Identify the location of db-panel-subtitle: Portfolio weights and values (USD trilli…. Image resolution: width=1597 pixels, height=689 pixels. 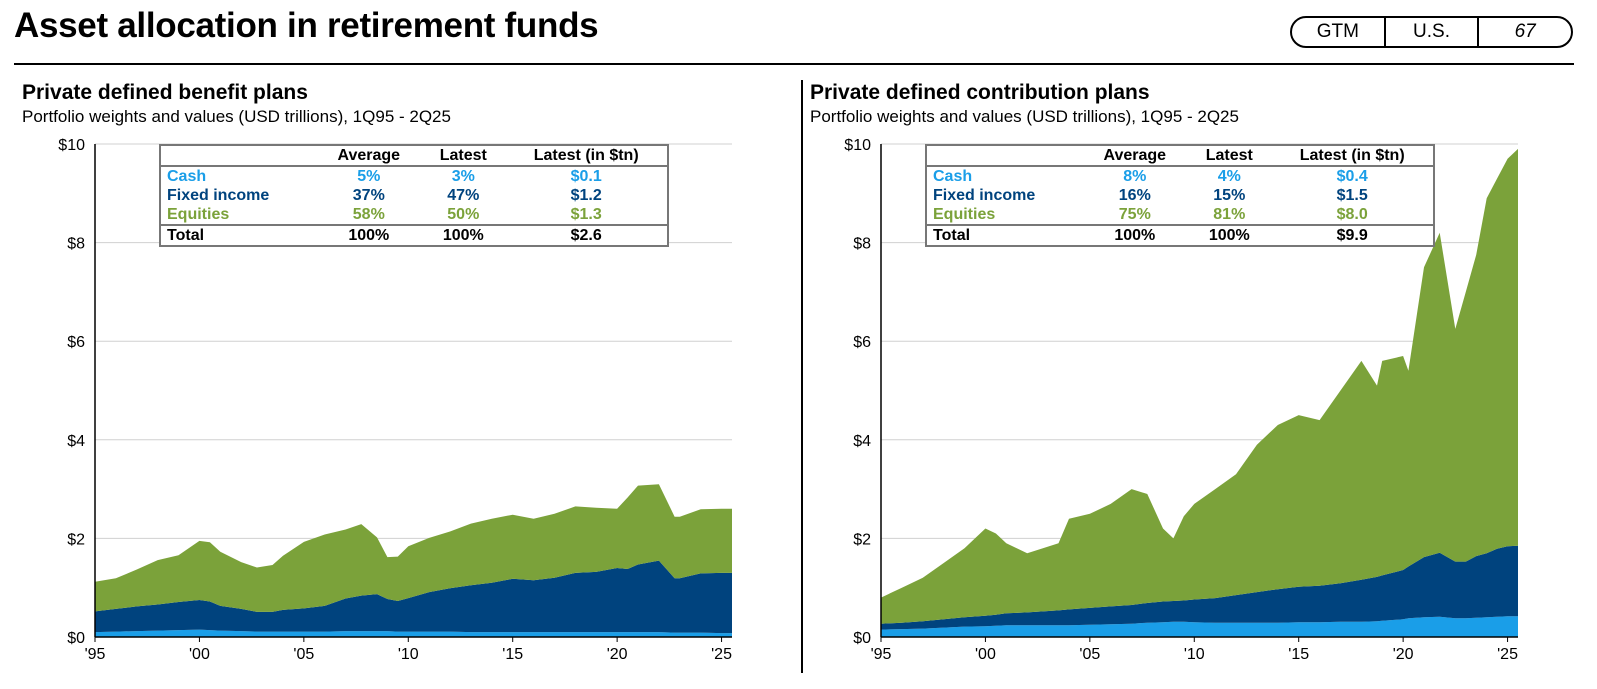
(236, 116).